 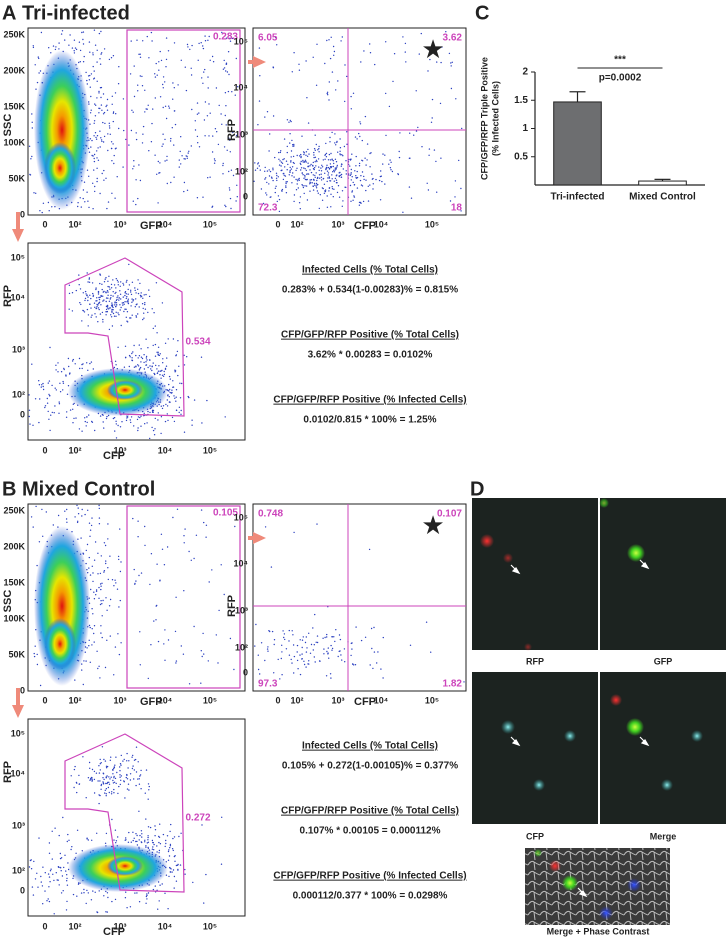 What do you see at coordinates (381, 700) in the screenshot?
I see `x-tick-label: 10⁴` at bounding box center [381, 700].